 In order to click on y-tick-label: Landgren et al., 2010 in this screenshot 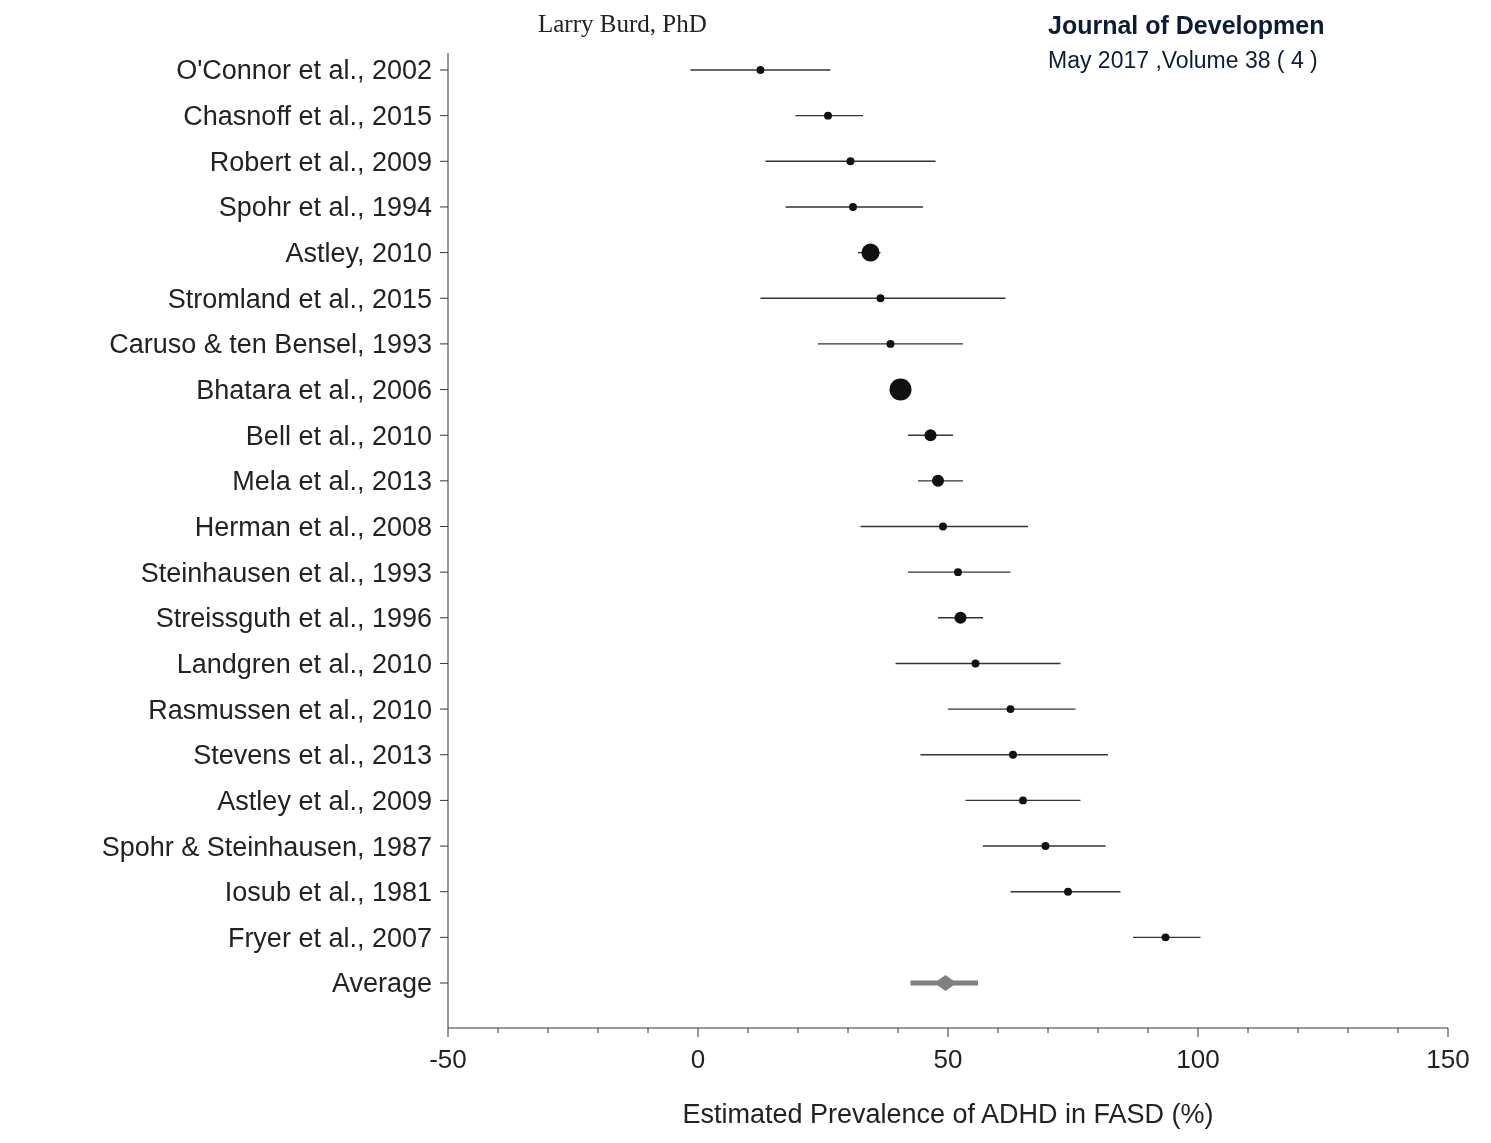, I will do `click(304, 663)`.